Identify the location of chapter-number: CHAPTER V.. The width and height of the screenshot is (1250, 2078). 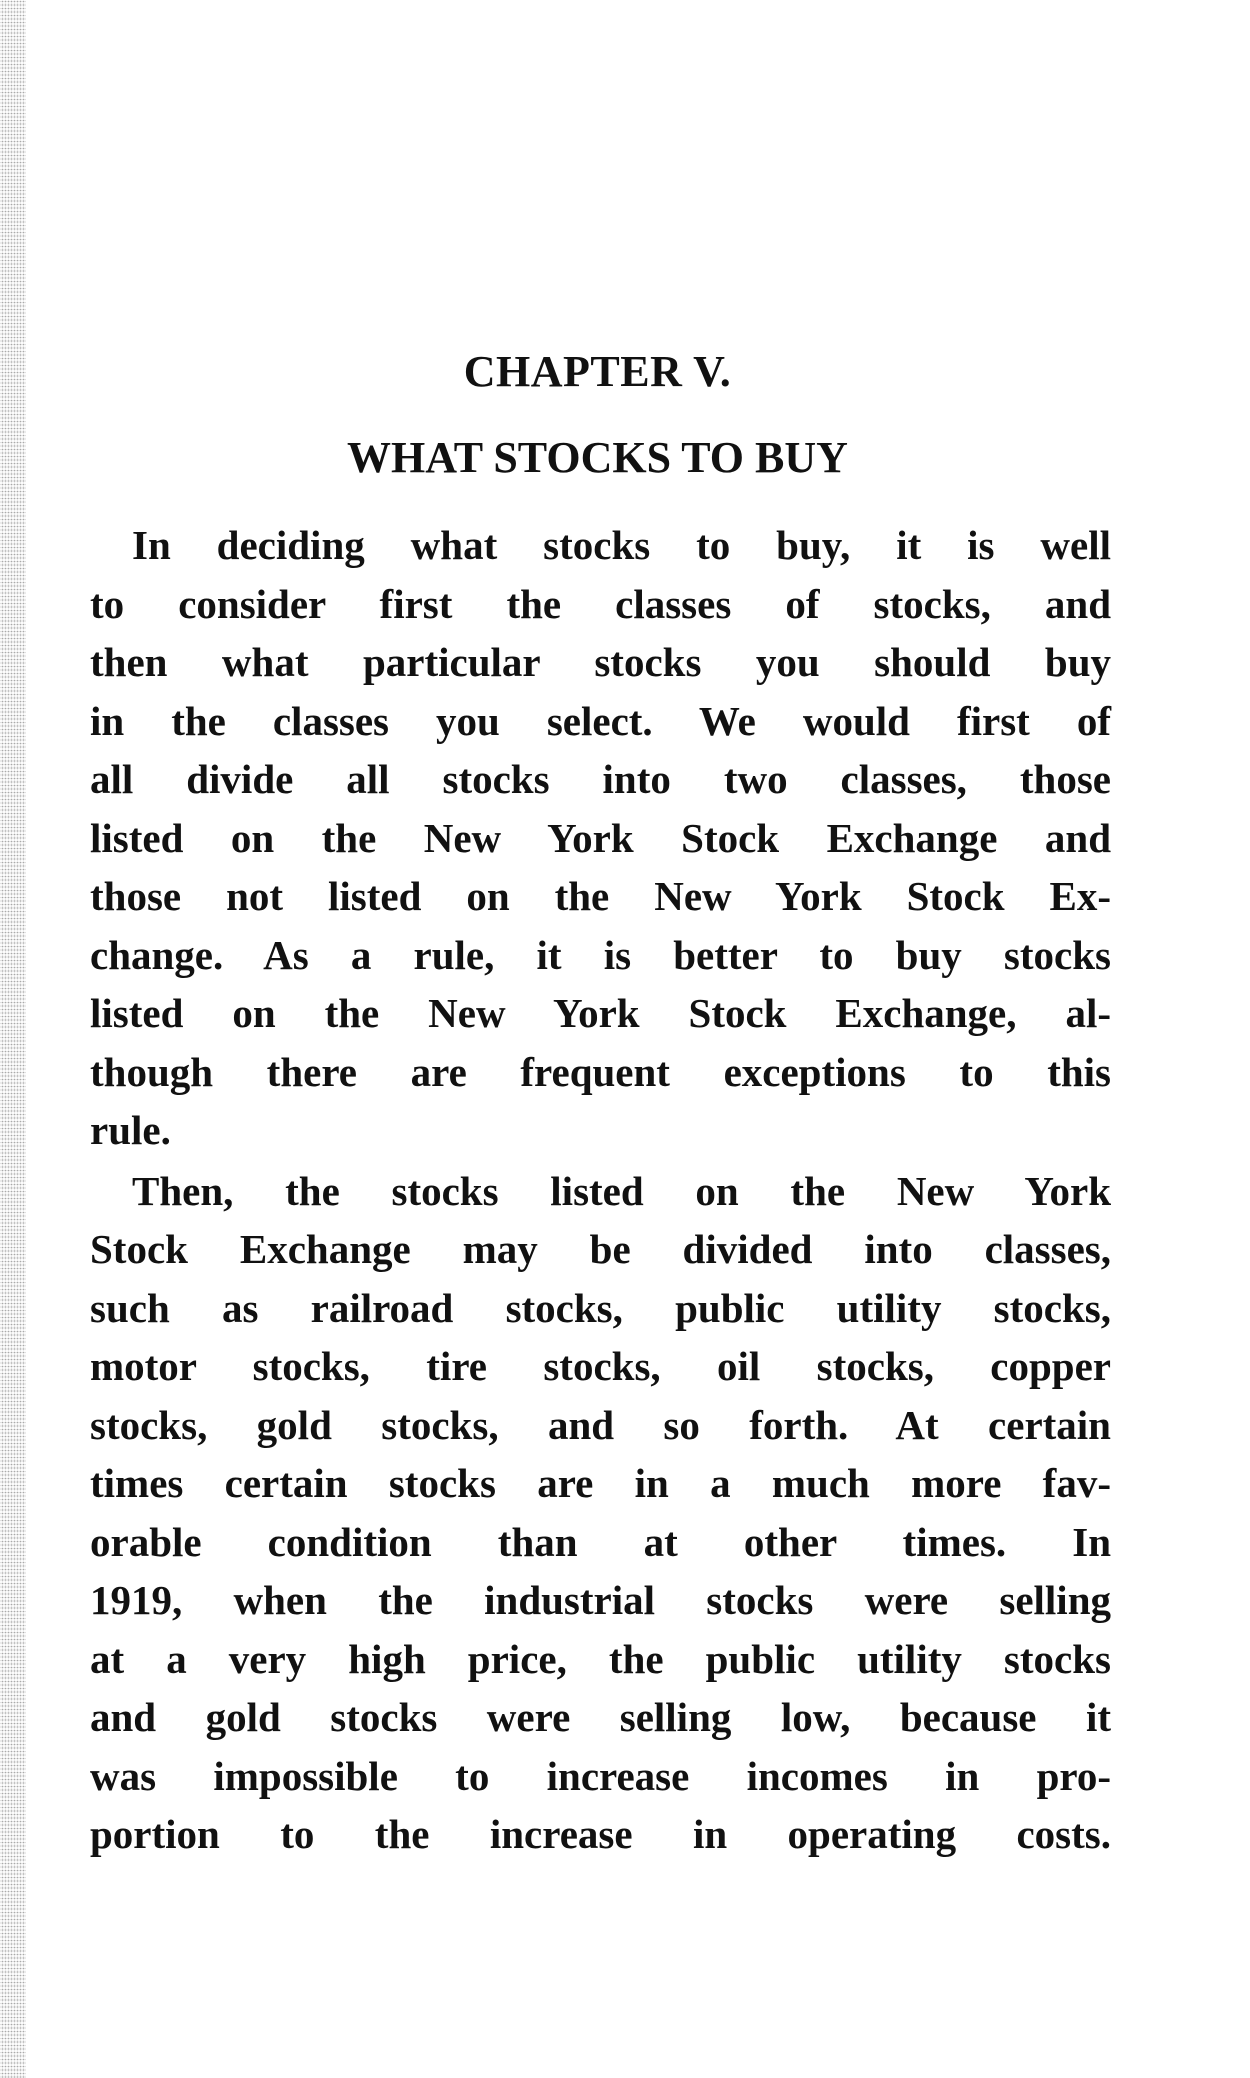
(597, 371).